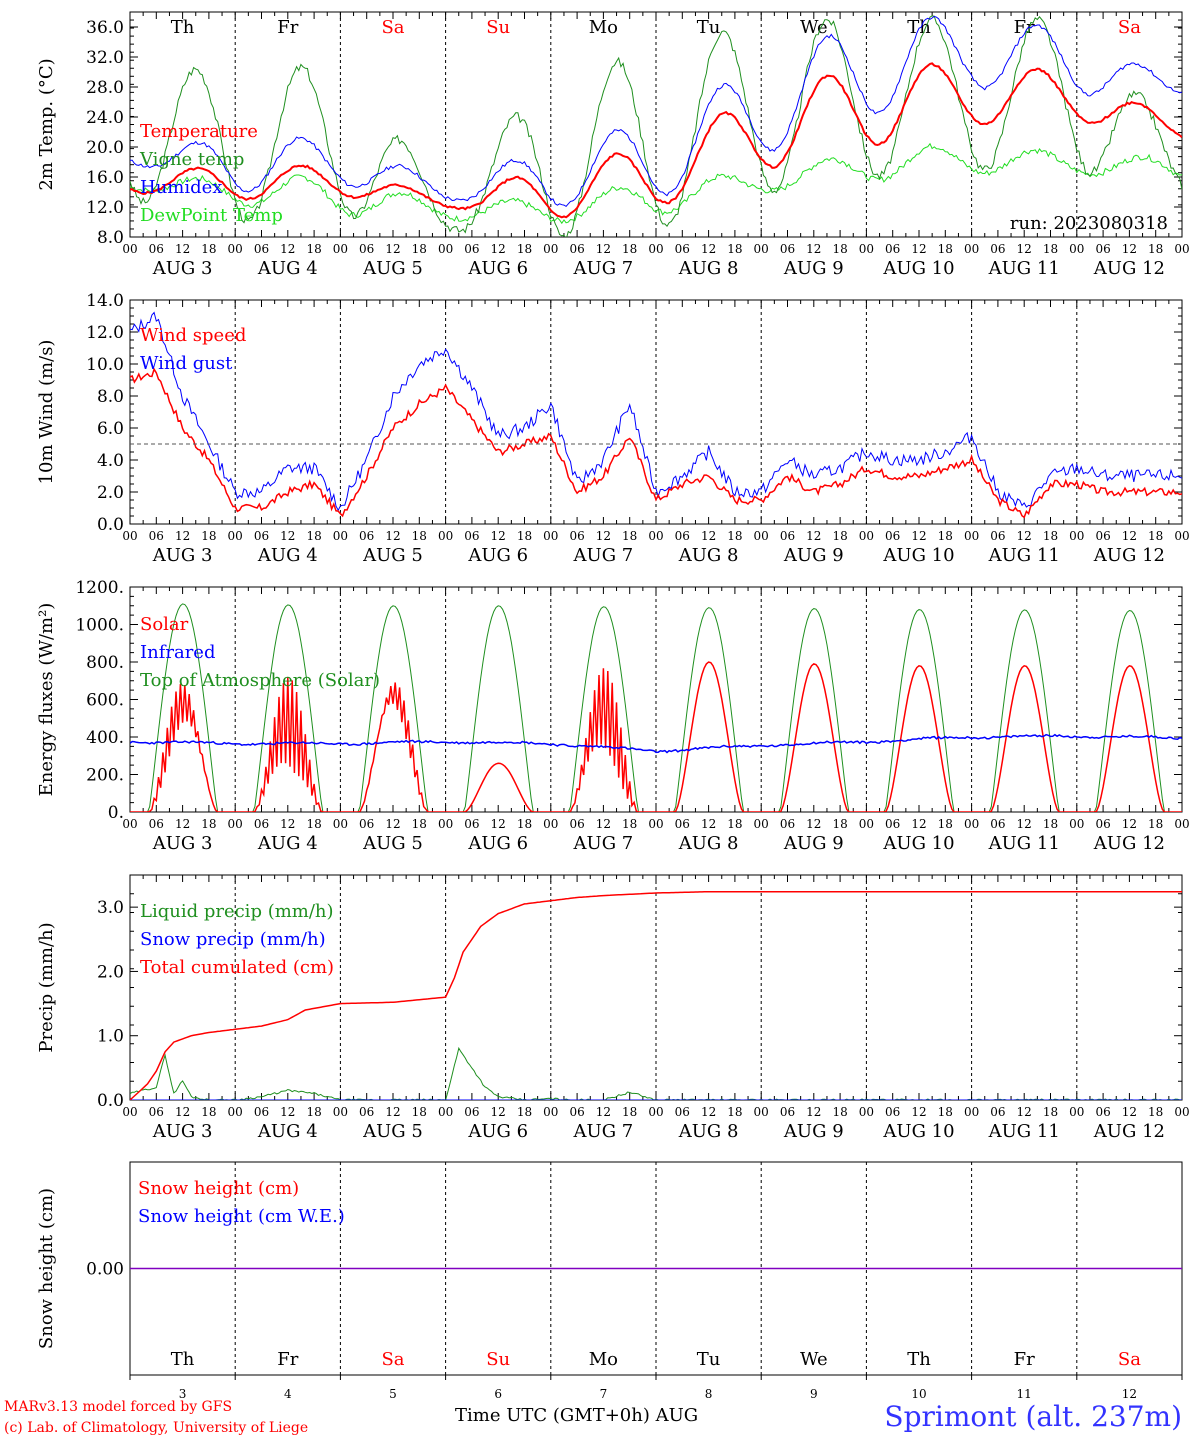 This screenshot has width=1194, height=1440. Describe the element at coordinates (46, 1268) in the screenshot. I see `y-axis-label: Snow height (cm)` at that location.